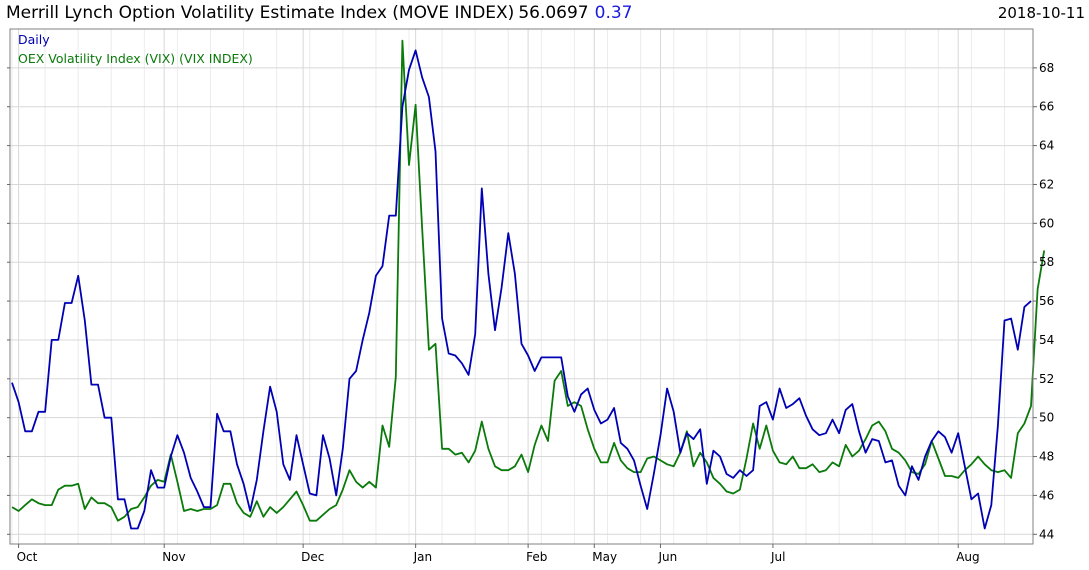 The width and height of the screenshot is (1089, 570). Describe the element at coordinates (135, 58) in the screenshot. I see `legend-item-vix: OEX Volatility Index (VIX) (VIX INDEX)` at that location.